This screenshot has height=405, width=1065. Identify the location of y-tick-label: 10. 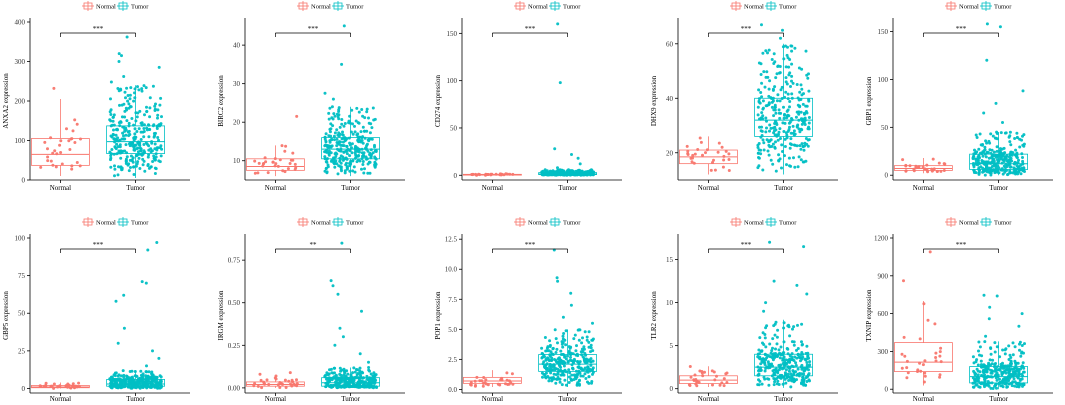
(670, 303).